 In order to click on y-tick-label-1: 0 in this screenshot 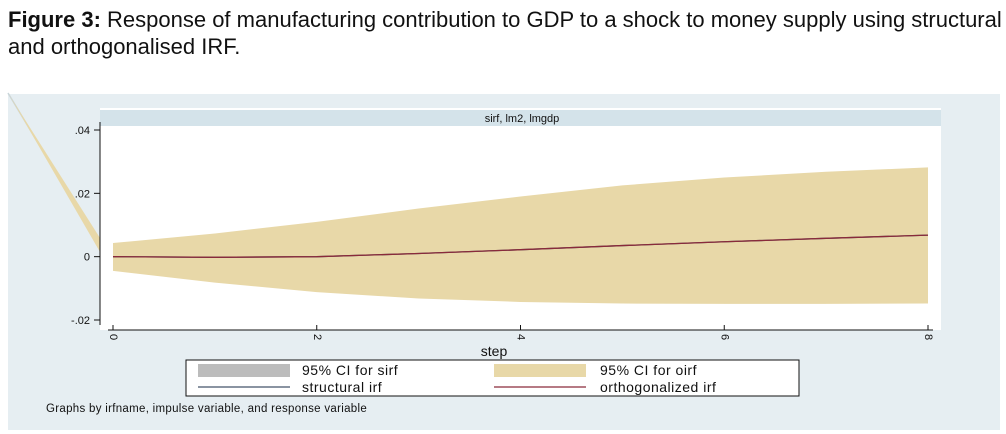, I will do `click(87, 258)`.